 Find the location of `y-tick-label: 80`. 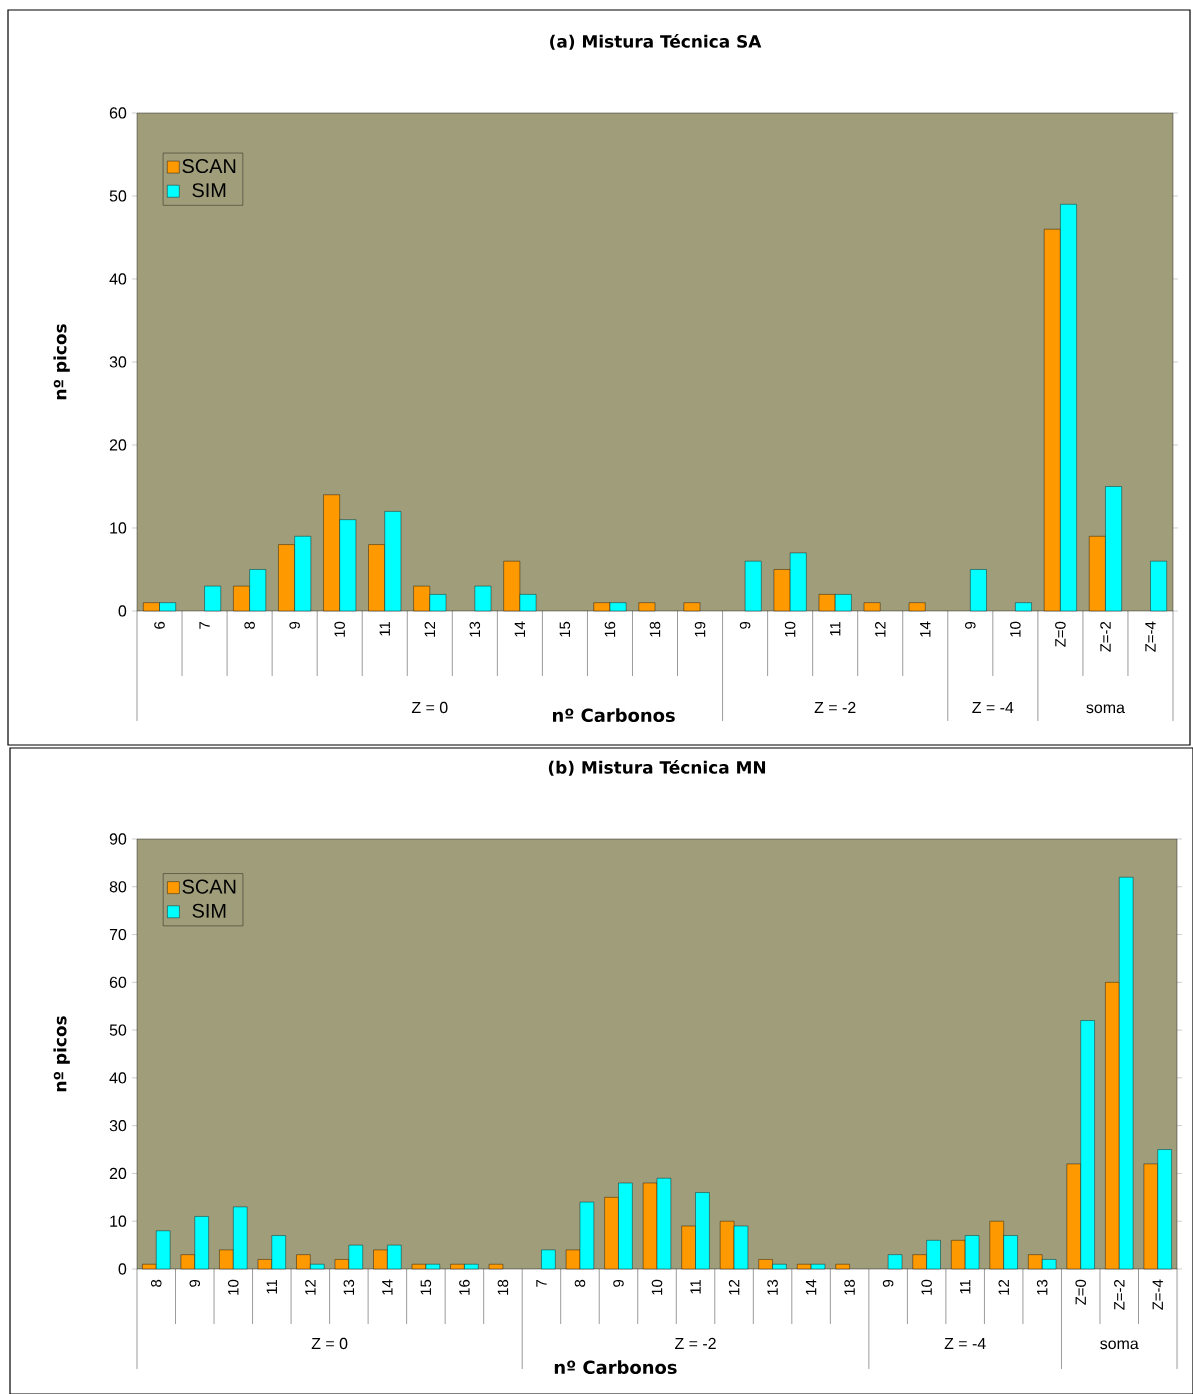

y-tick-label: 80 is located at coordinates (118, 887).